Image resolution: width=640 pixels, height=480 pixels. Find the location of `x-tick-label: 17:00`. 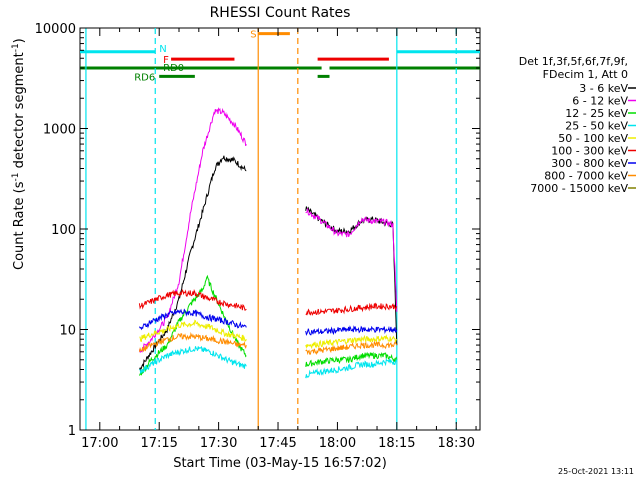

x-tick-label: 17:00 is located at coordinates (99, 443).